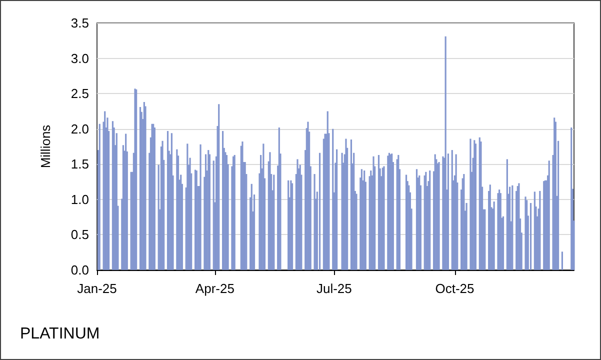  What do you see at coordinates (454, 288) in the screenshot?
I see `x-tick-label: Oct-25` at bounding box center [454, 288].